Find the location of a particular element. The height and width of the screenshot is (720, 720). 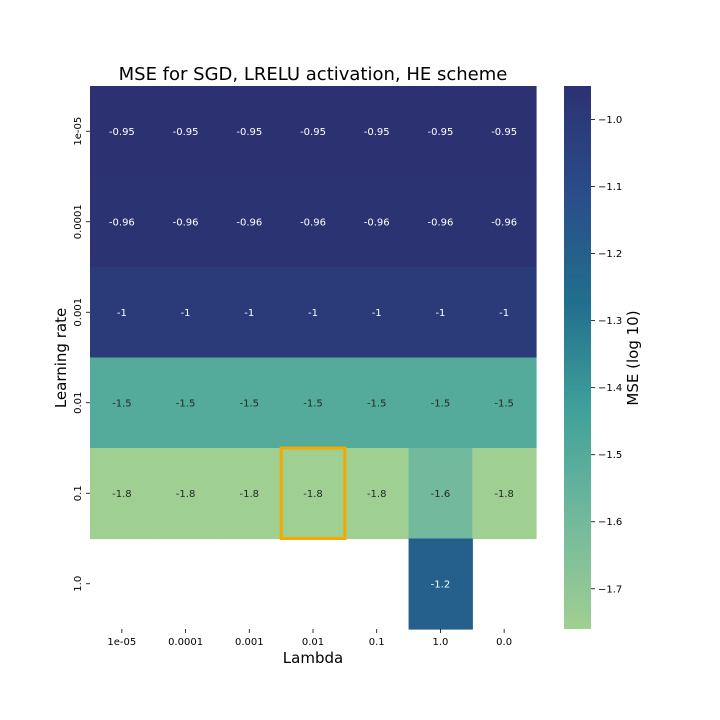

x-tick-label: 0.0001 is located at coordinates (185, 642).